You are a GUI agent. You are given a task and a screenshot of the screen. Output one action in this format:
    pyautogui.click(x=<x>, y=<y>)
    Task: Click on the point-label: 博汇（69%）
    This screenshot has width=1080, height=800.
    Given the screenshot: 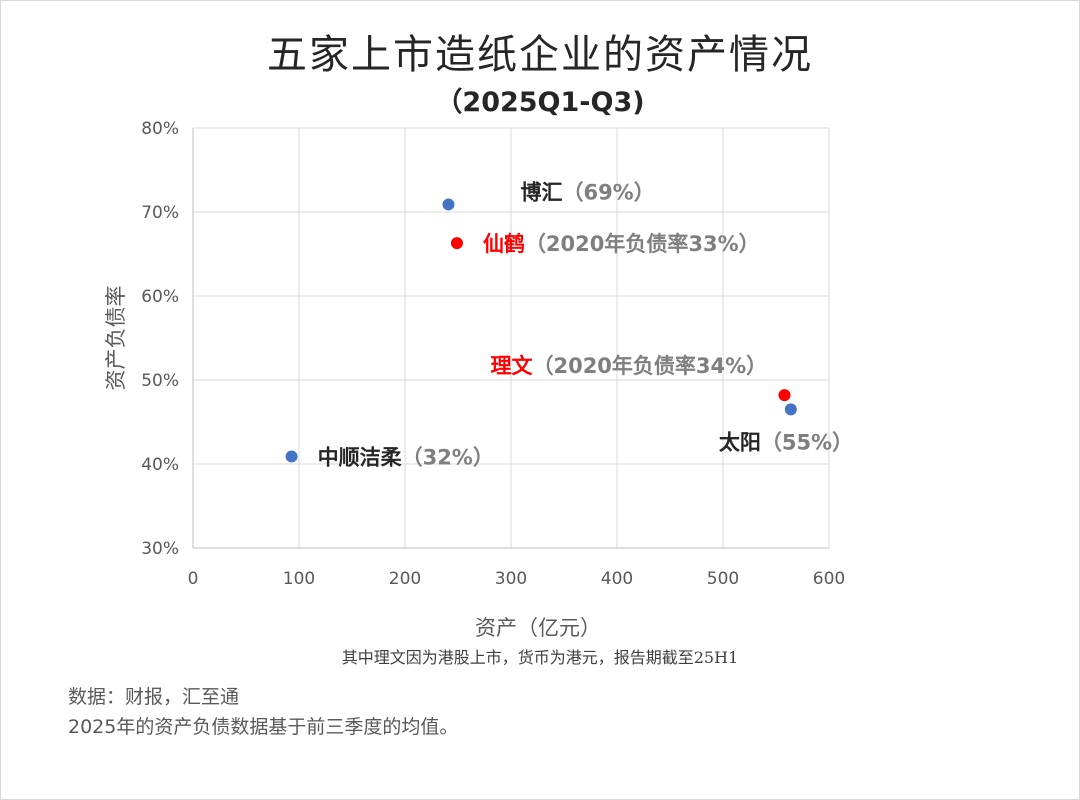 What is the action you would take?
    pyautogui.click(x=587, y=192)
    